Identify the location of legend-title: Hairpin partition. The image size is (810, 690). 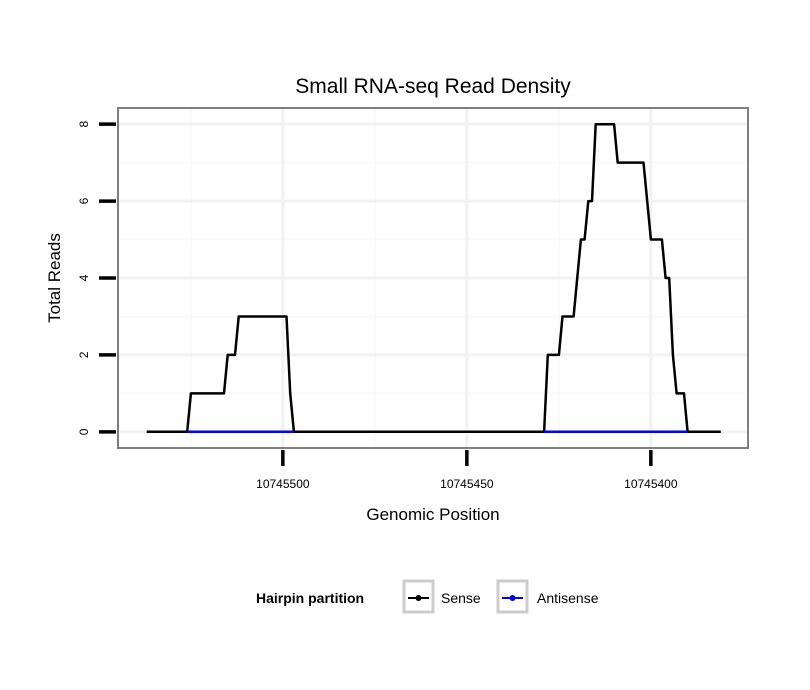
(310, 598).